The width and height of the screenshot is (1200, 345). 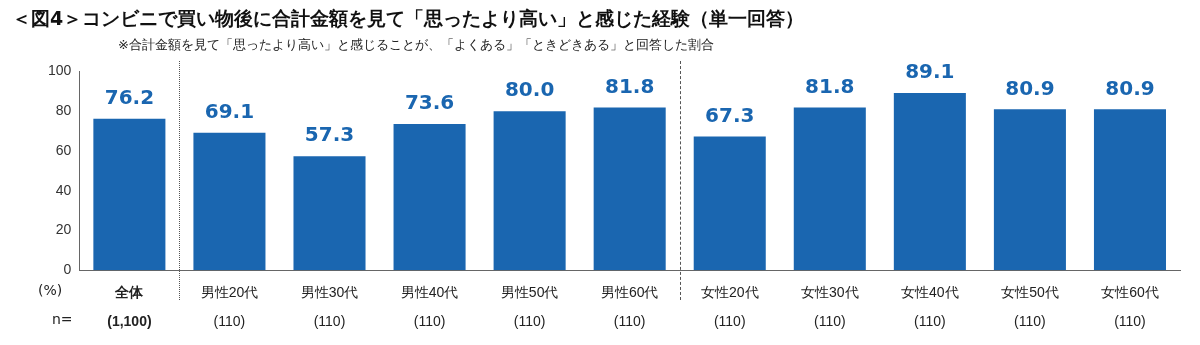 I want to click on chart-title: ＜図4＞コンビニで買い物後に合計金額を見て「思ったより高い」と感じた経験（単一回答）, so click(x=408, y=18).